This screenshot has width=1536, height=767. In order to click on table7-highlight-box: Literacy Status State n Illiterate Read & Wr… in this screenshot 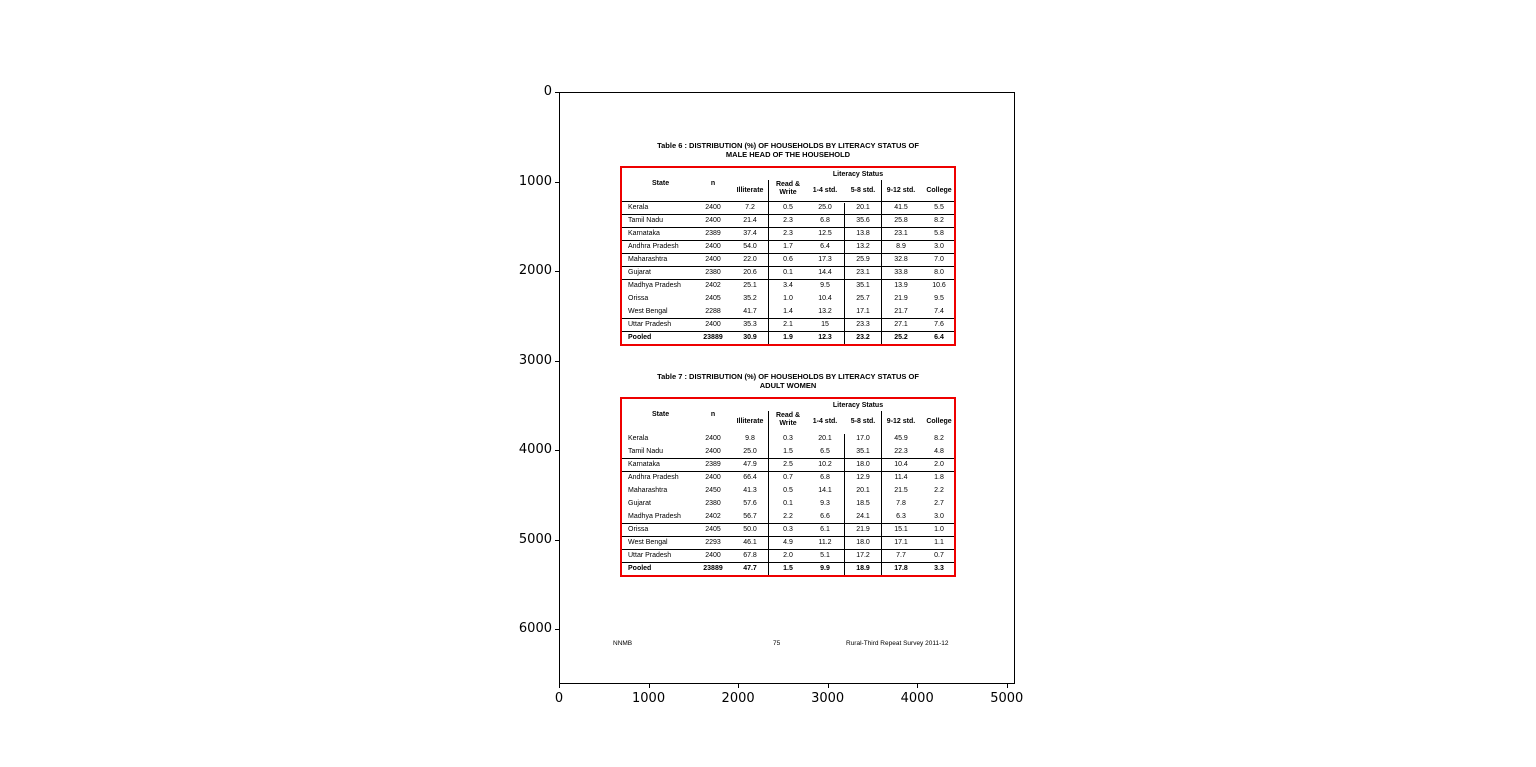, I will do `click(788, 487)`.